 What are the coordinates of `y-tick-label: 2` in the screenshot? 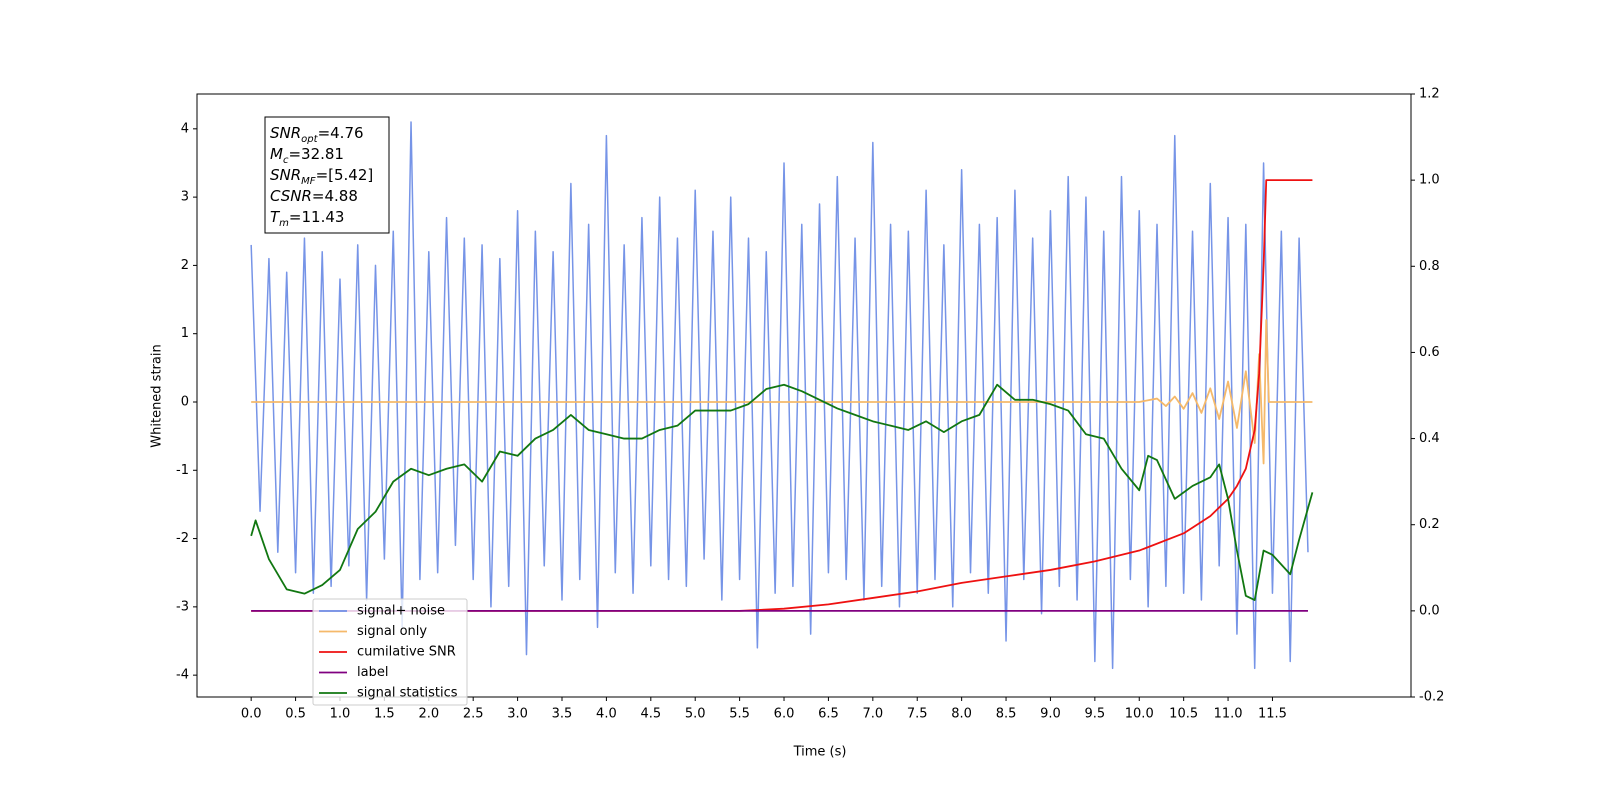 It's located at (185, 265).